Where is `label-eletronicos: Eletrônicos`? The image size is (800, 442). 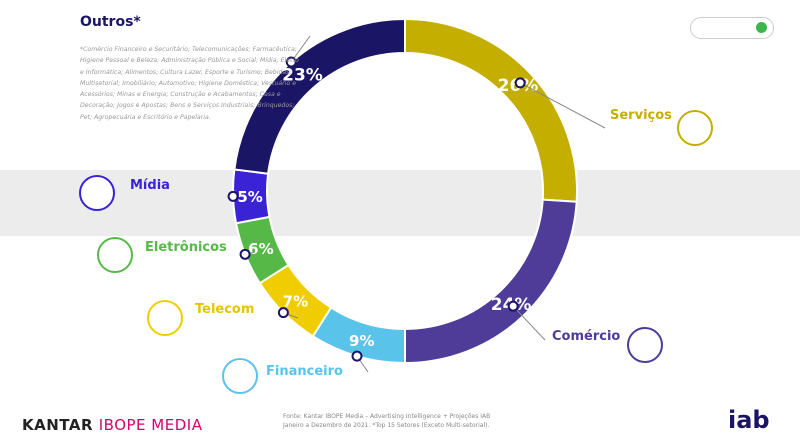
label-eletronicos: Eletrônicos is located at coordinates (186, 247).